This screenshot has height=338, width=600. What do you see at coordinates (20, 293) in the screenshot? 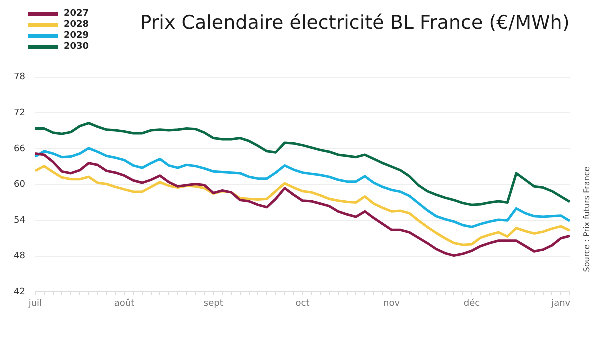
I see `y-tick-label: 42` at bounding box center [20, 293].